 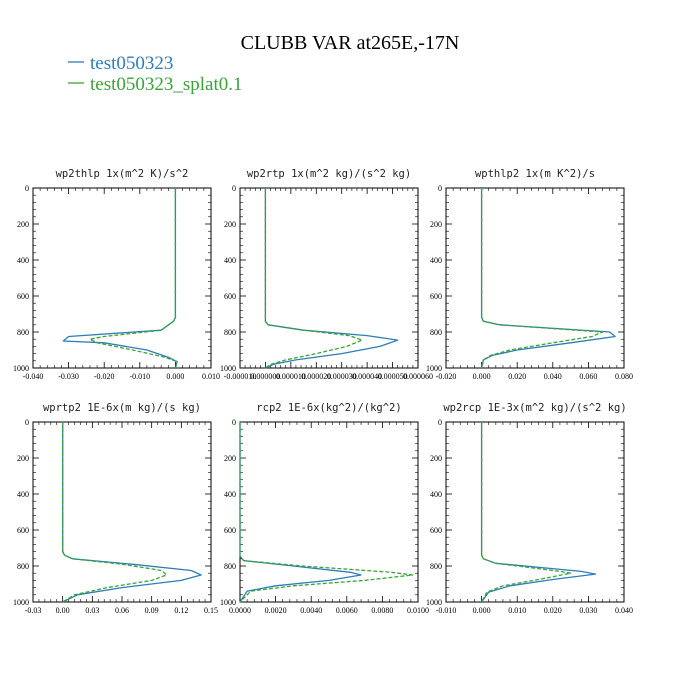 I want to click on x-tick-label: 0.030, so click(x=588, y=610).